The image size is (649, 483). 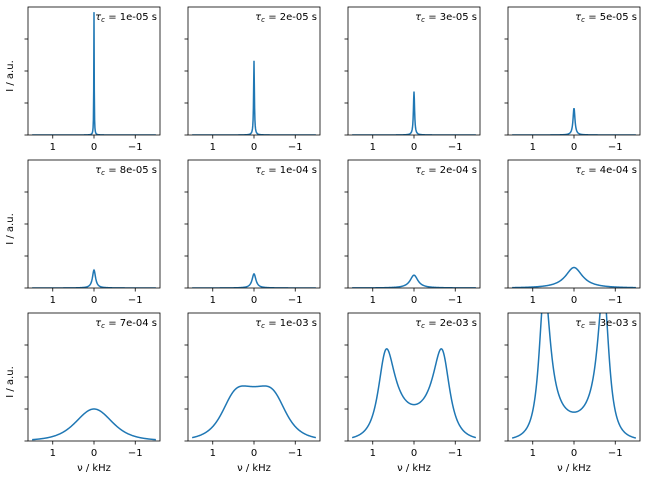 What do you see at coordinates (446, 324) in the screenshot?
I see `panel-label: τc = 2e-03 s` at bounding box center [446, 324].